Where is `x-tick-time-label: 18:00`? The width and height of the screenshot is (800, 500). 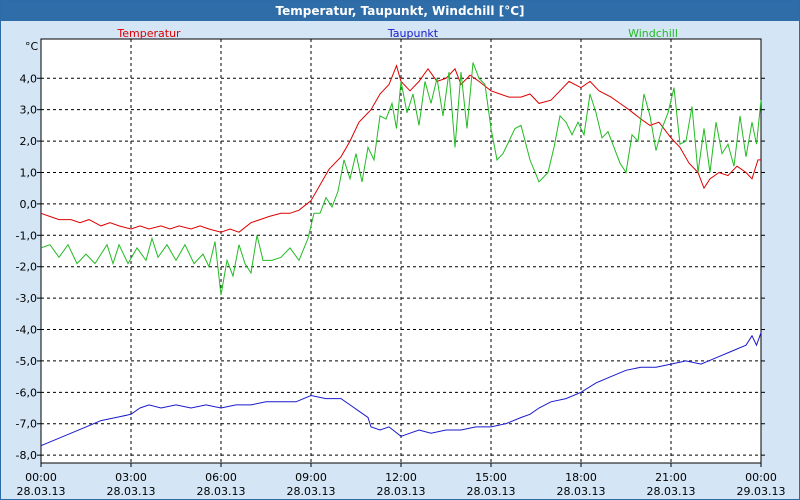 x-tick-time-label: 18:00 is located at coordinates (581, 477).